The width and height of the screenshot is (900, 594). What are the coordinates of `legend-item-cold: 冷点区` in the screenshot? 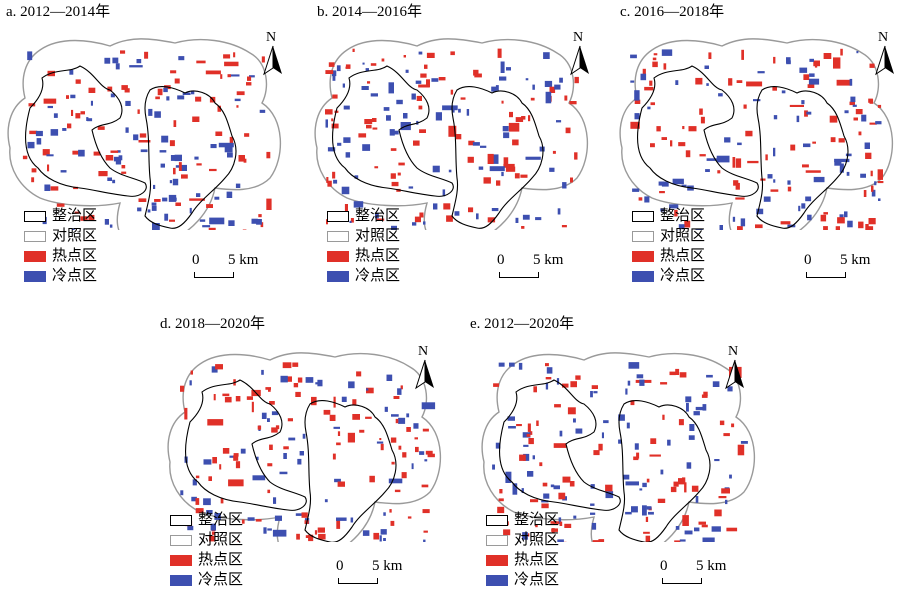 It's located at (206, 580).